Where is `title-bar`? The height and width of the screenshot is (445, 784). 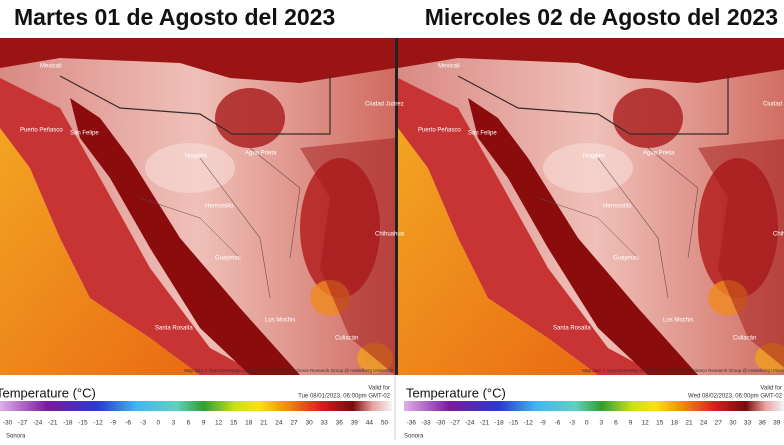 title-bar is located at coordinates (392, 19).